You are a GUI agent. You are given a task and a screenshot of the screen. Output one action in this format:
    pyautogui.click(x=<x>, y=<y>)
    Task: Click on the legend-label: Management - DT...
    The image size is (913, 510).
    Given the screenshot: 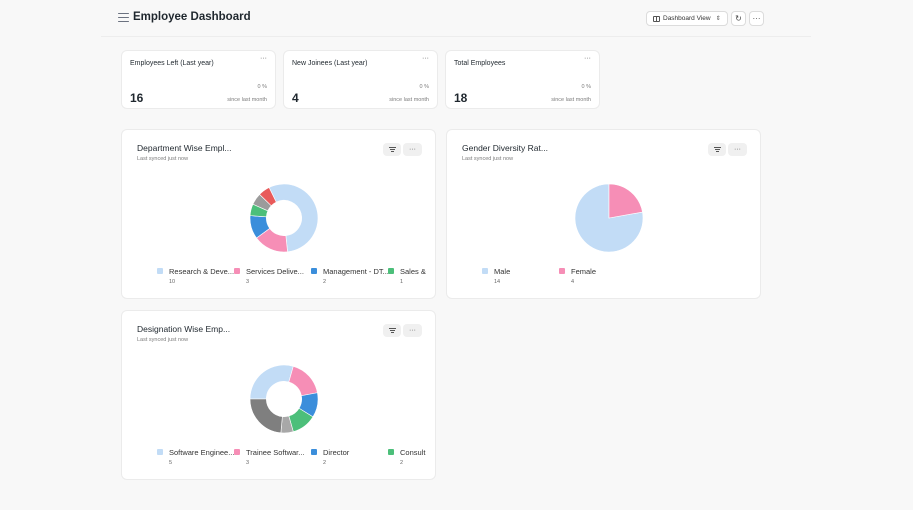 What is the action you would take?
    pyautogui.click(x=356, y=271)
    